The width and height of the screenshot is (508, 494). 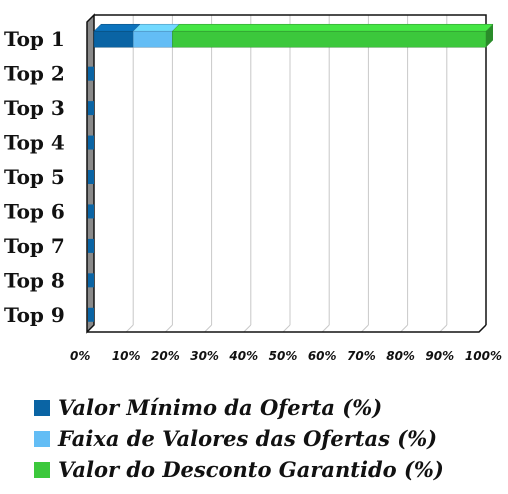 I want to click on x-tick-label: 70%, so click(x=361, y=356).